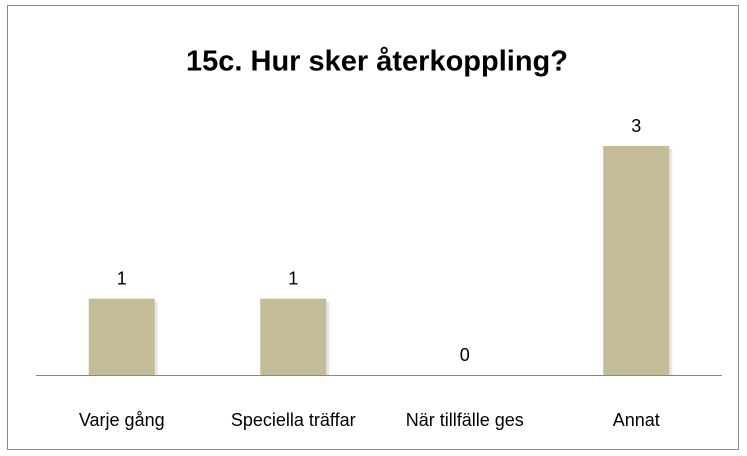 The height and width of the screenshot is (456, 747). What do you see at coordinates (122, 420) in the screenshot?
I see `x-tick-label: Varje gång` at bounding box center [122, 420].